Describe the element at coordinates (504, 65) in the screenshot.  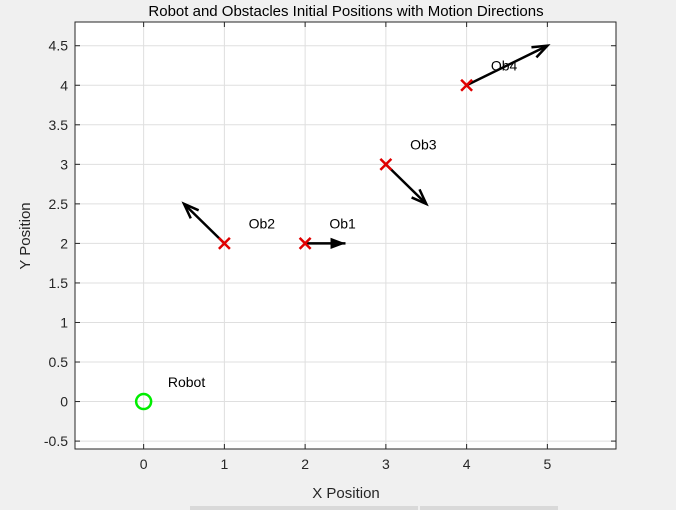
I see `obstacle-label: Ob4` at that location.